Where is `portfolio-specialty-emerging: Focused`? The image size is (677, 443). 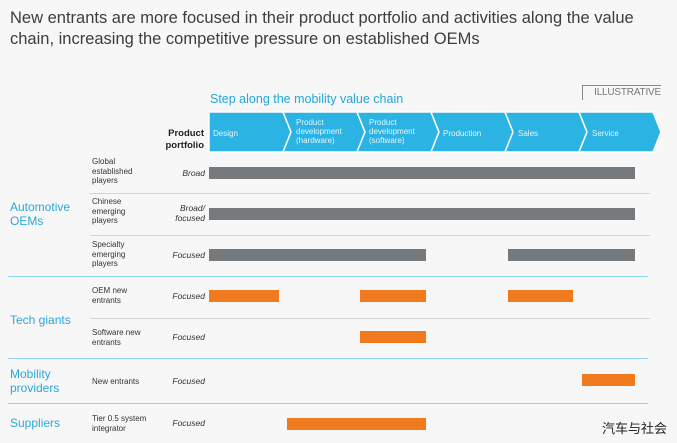
portfolio-specialty-emerging: Focused is located at coordinates (188, 255).